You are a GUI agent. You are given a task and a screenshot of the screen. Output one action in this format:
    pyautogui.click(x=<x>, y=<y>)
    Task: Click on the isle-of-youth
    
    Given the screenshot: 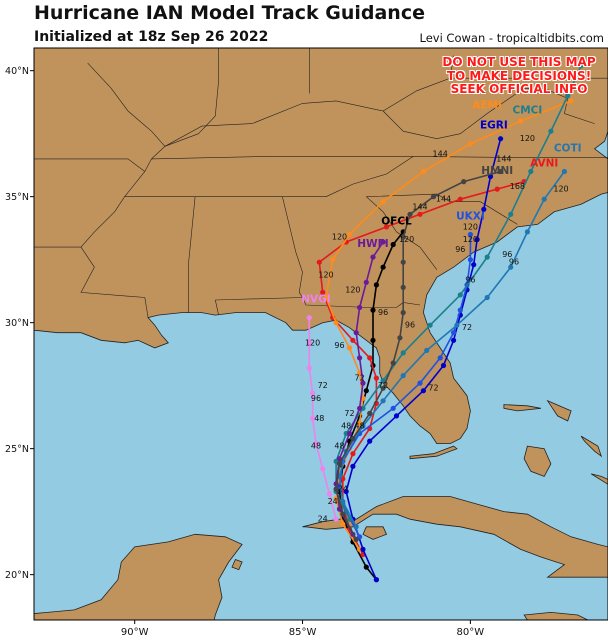 What is the action you would take?
    pyautogui.click(x=375, y=533)
    